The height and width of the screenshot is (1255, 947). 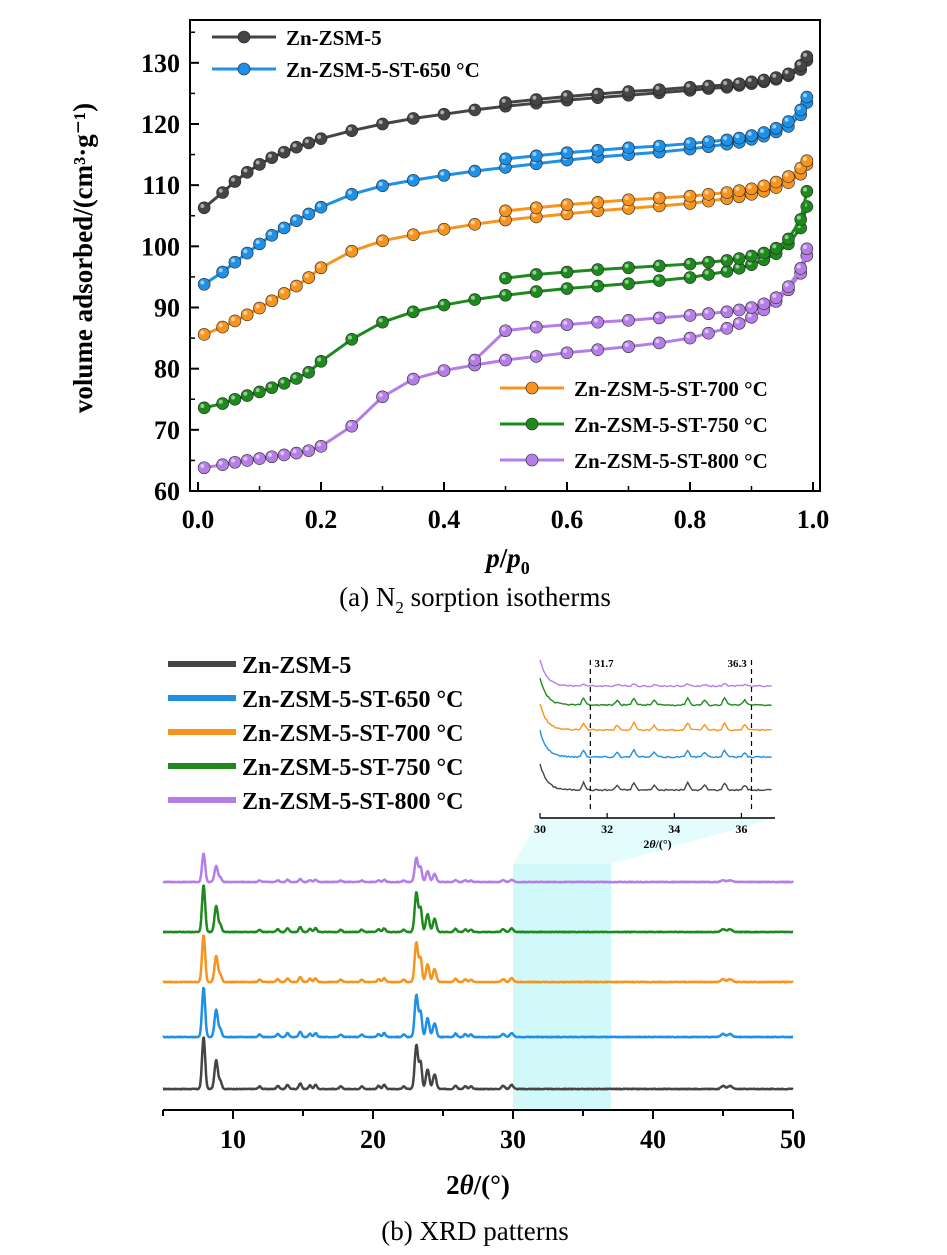 I want to click on y-tick-label: 130, so click(x=160, y=63).